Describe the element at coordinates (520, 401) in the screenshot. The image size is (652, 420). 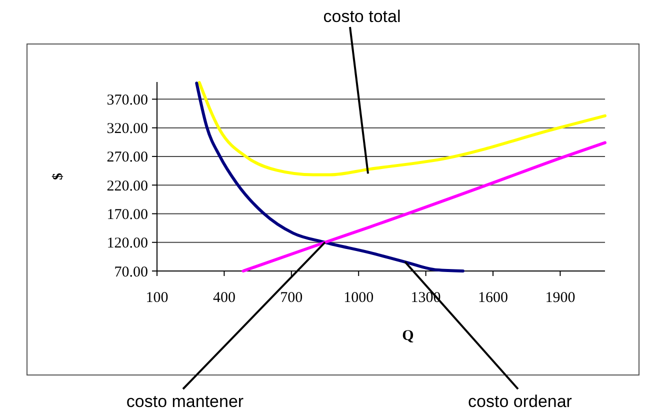
I see `annotation: costo ordenar` at that location.